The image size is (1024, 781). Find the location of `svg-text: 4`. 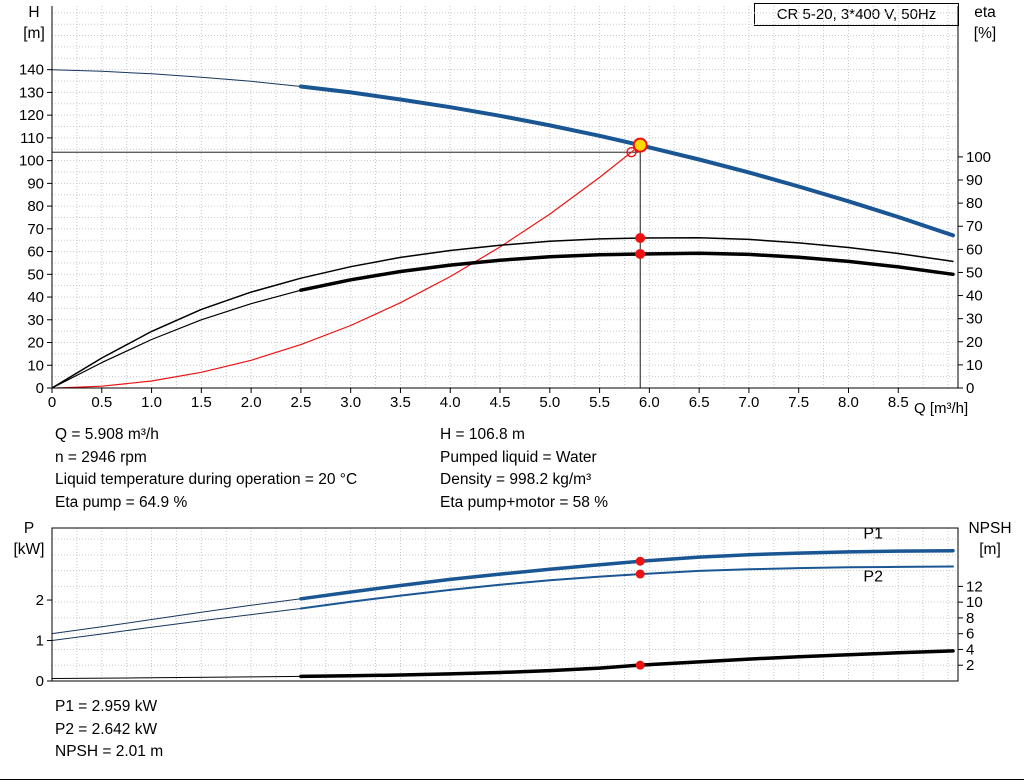

svg-text: 4 is located at coordinates (970, 649).